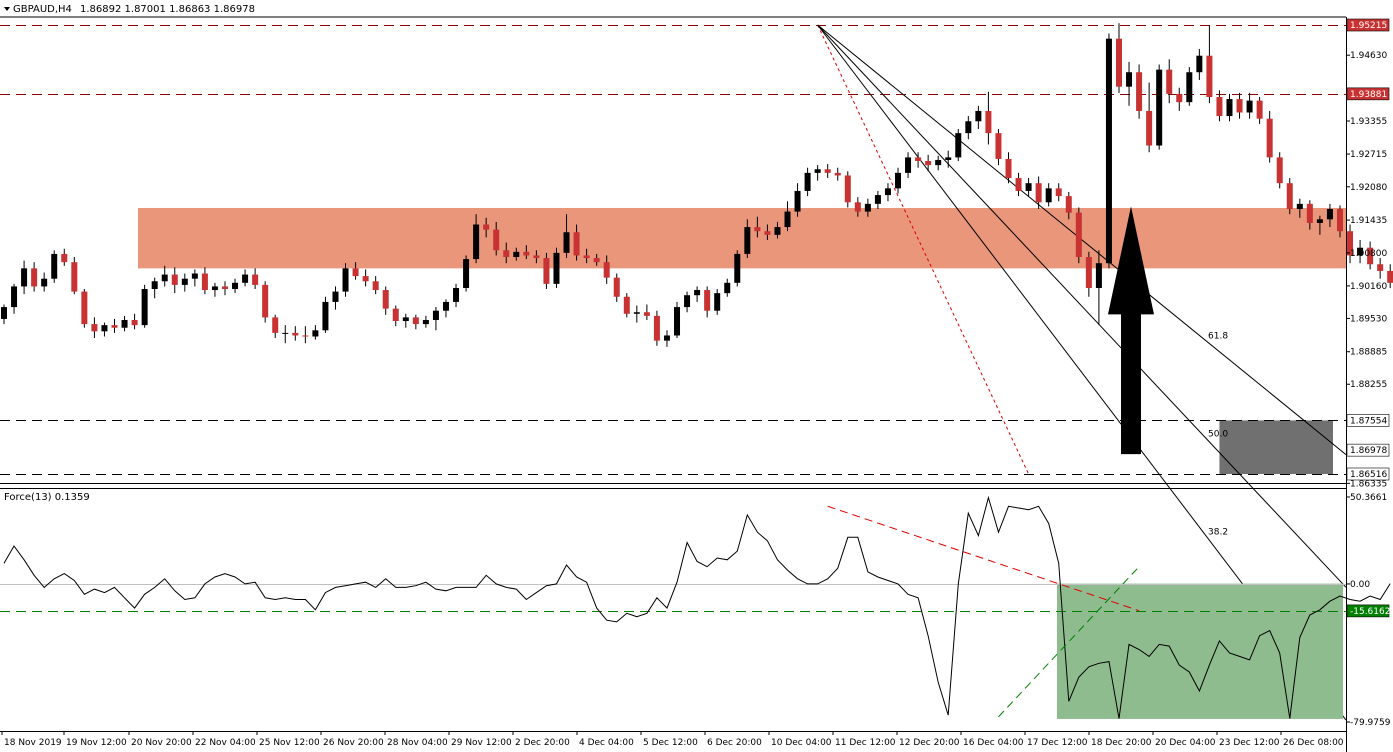 Image resolution: width=1393 pixels, height=752 pixels. I want to click on force-resistance-line, so click(983, 558).